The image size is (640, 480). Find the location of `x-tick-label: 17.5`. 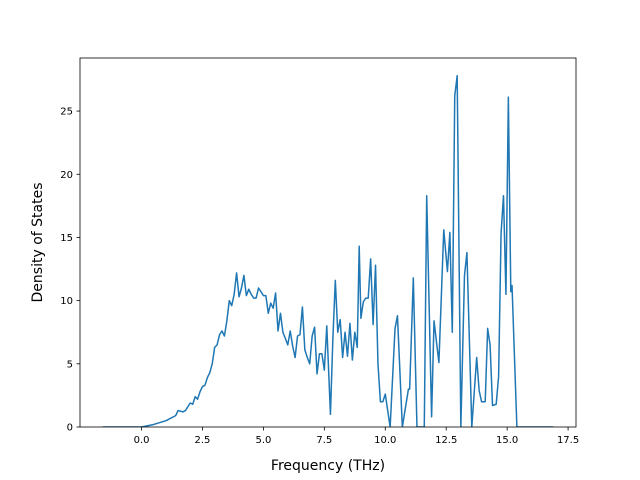

x-tick-label: 17.5 is located at coordinates (568, 440).